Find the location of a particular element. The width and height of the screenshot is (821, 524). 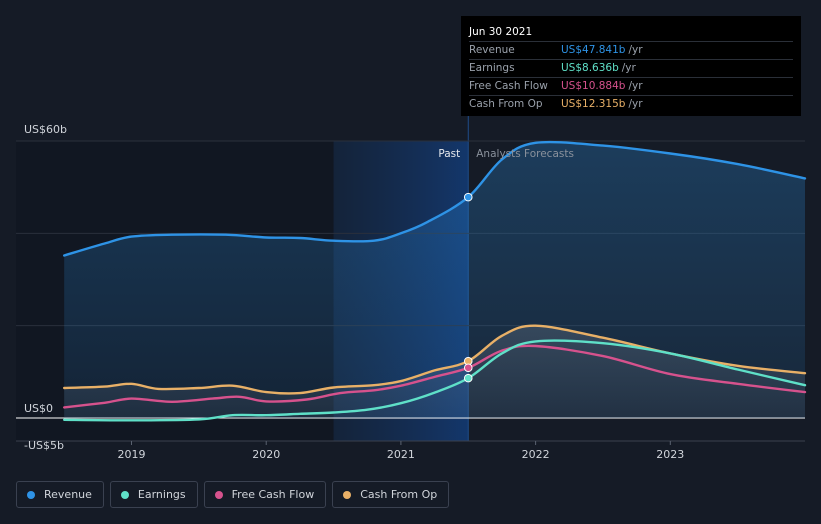

marker-free-cash-flow is located at coordinates (468, 368).